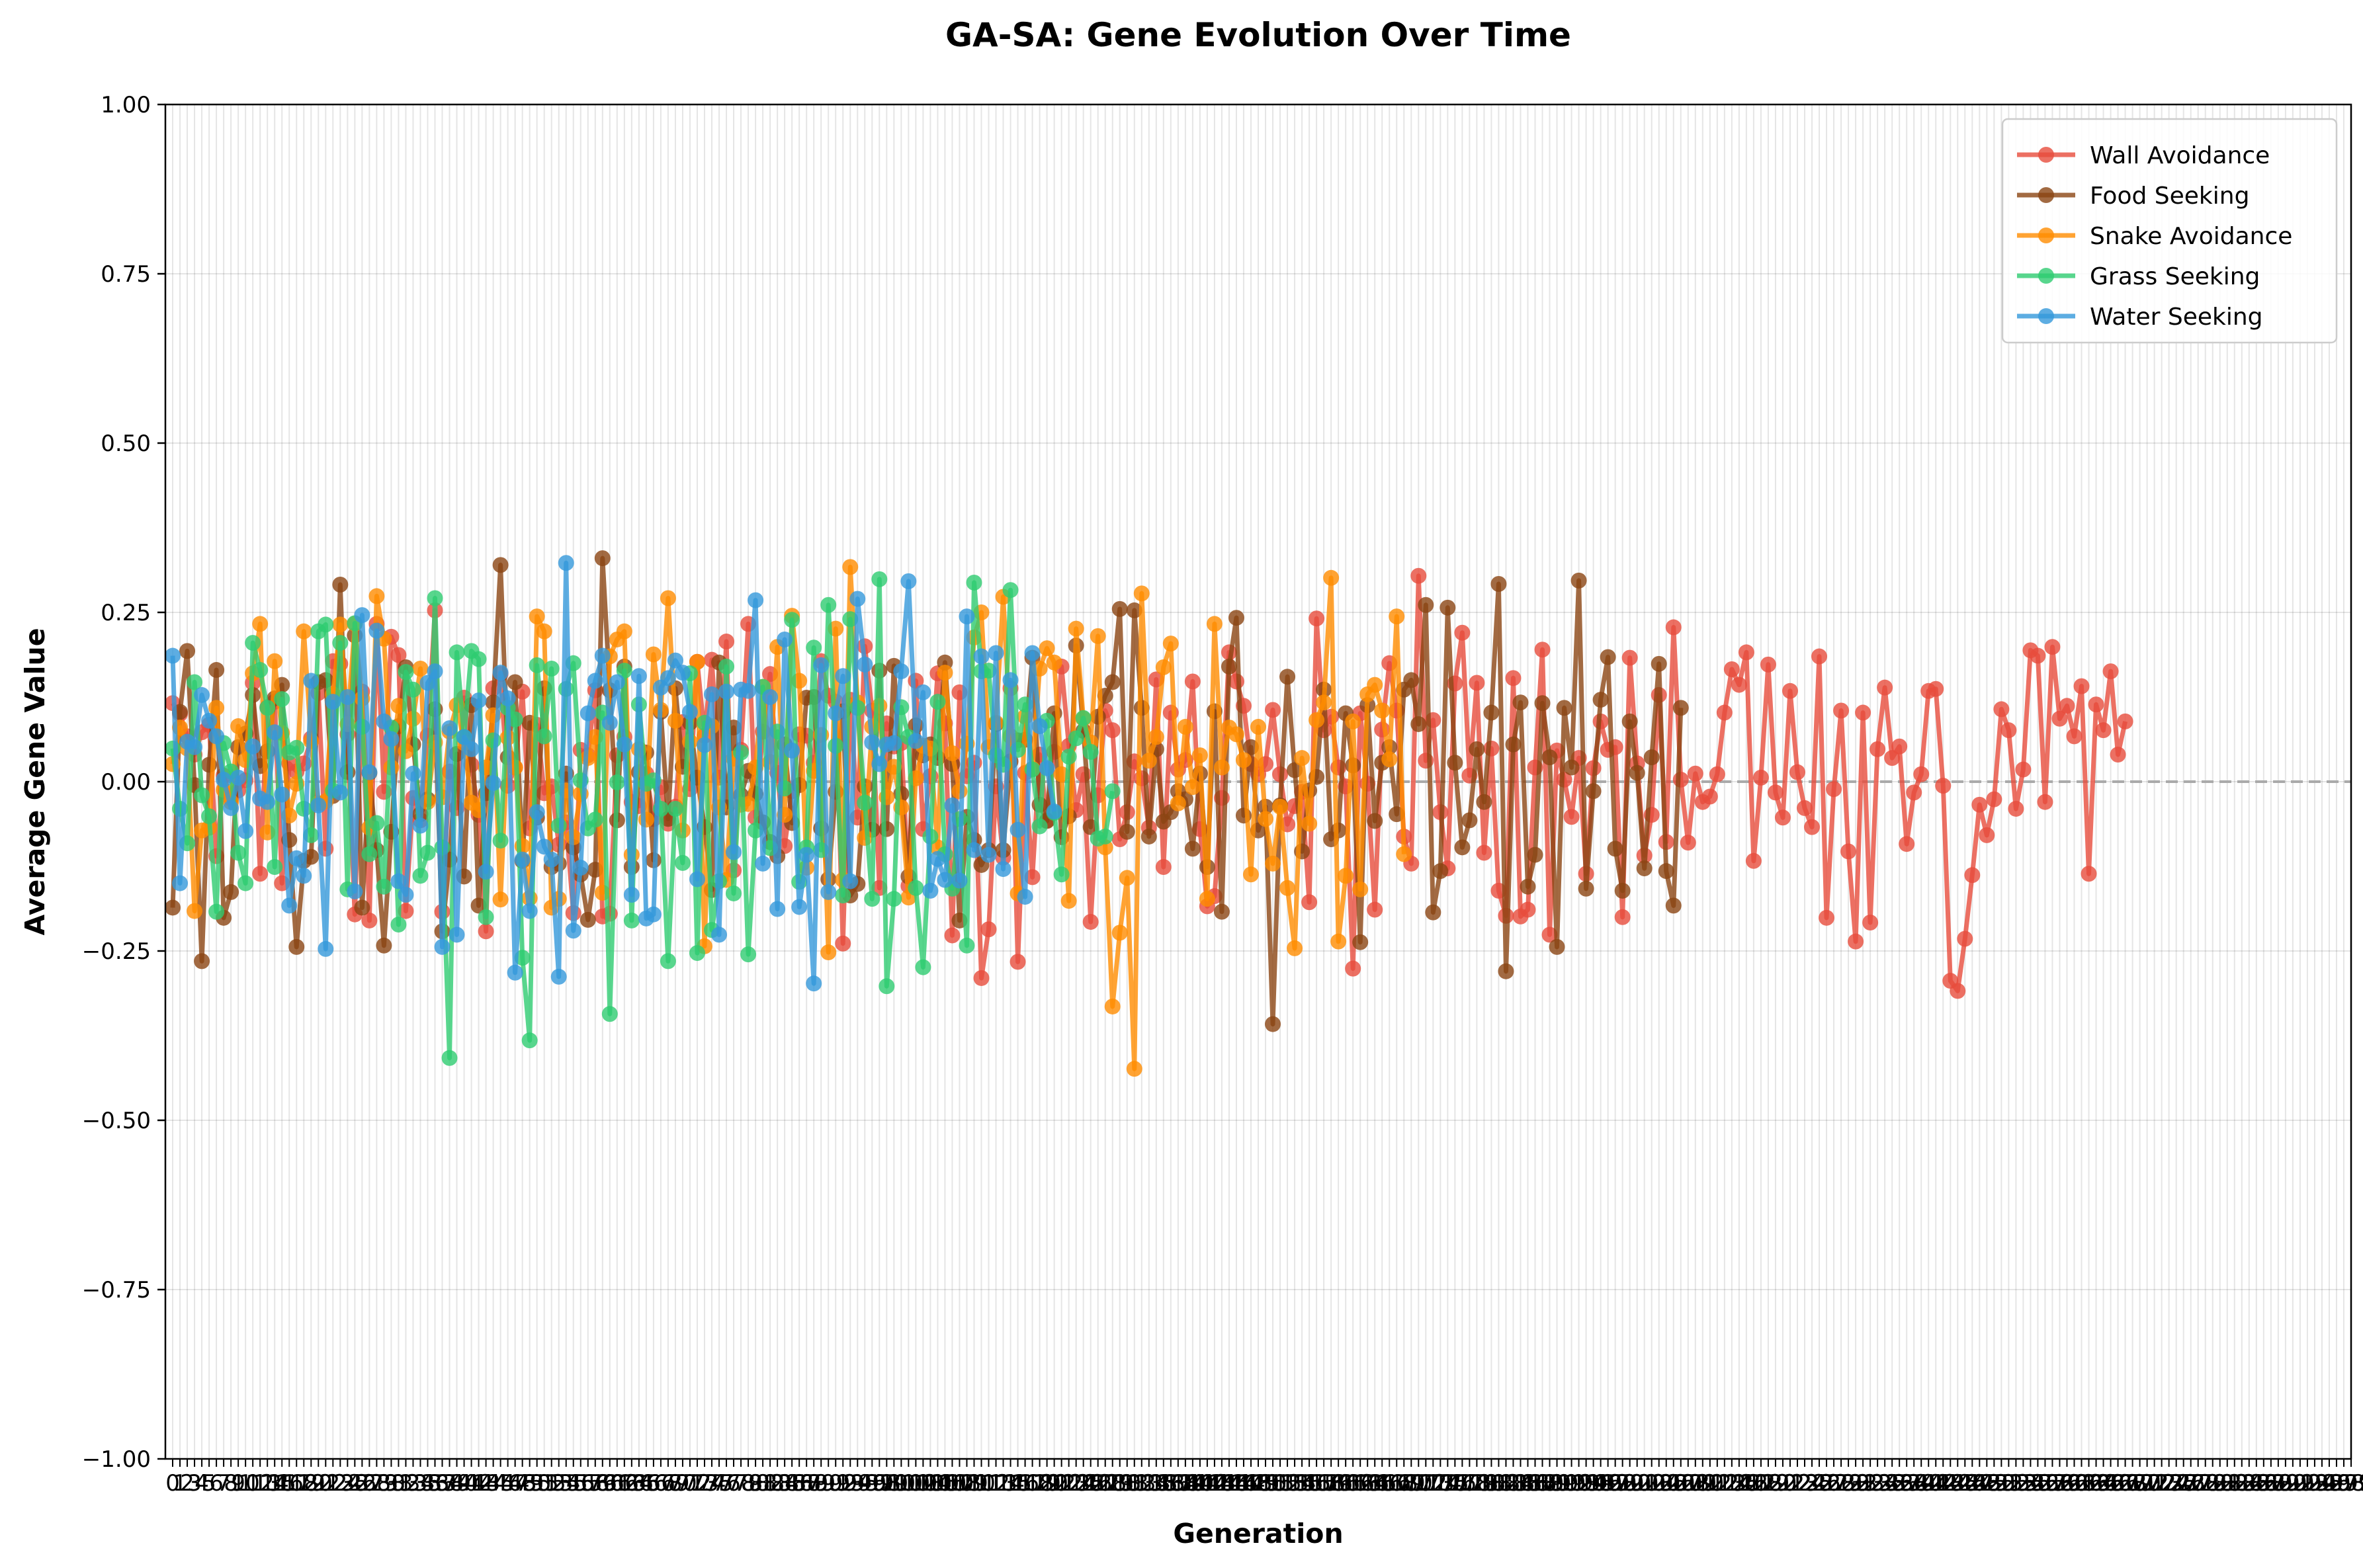 This screenshot has width=2363, height=1568. Describe the element at coordinates (126, 105) in the screenshot. I see `y-tick-label: 1.00` at that location.